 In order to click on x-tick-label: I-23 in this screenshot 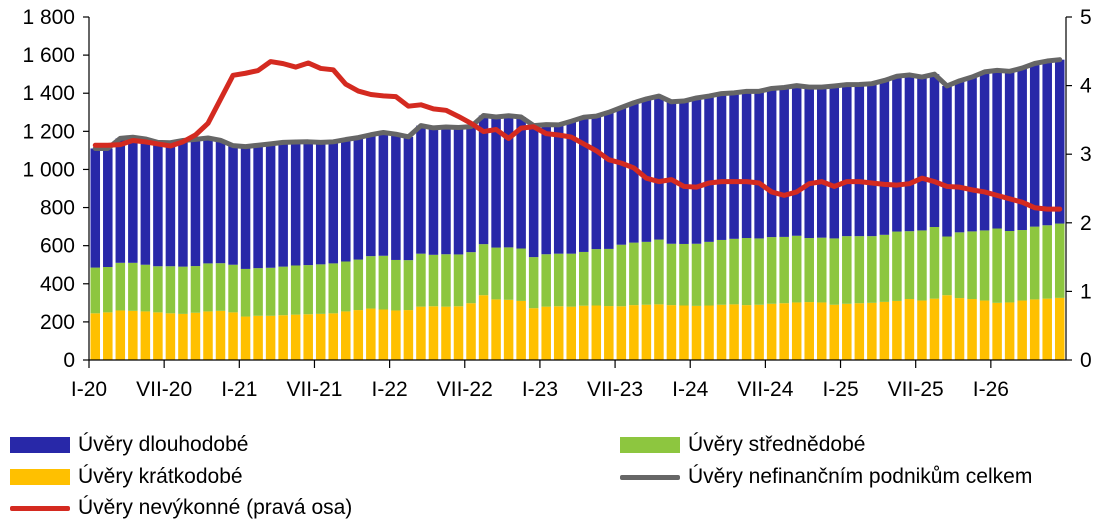, I will do `click(540, 389)`.